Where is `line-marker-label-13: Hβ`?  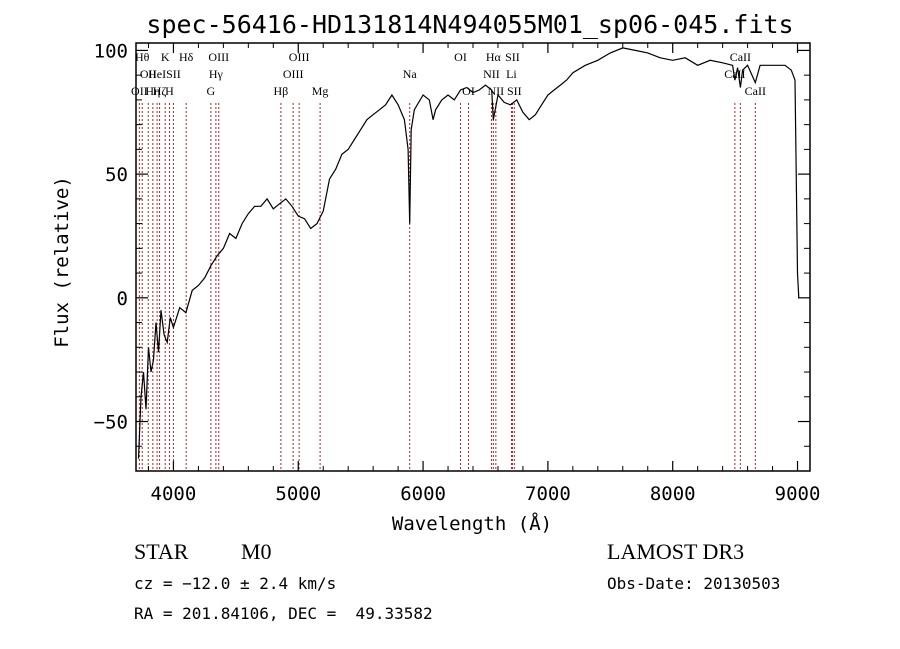 line-marker-label-13: Hβ is located at coordinates (281, 91).